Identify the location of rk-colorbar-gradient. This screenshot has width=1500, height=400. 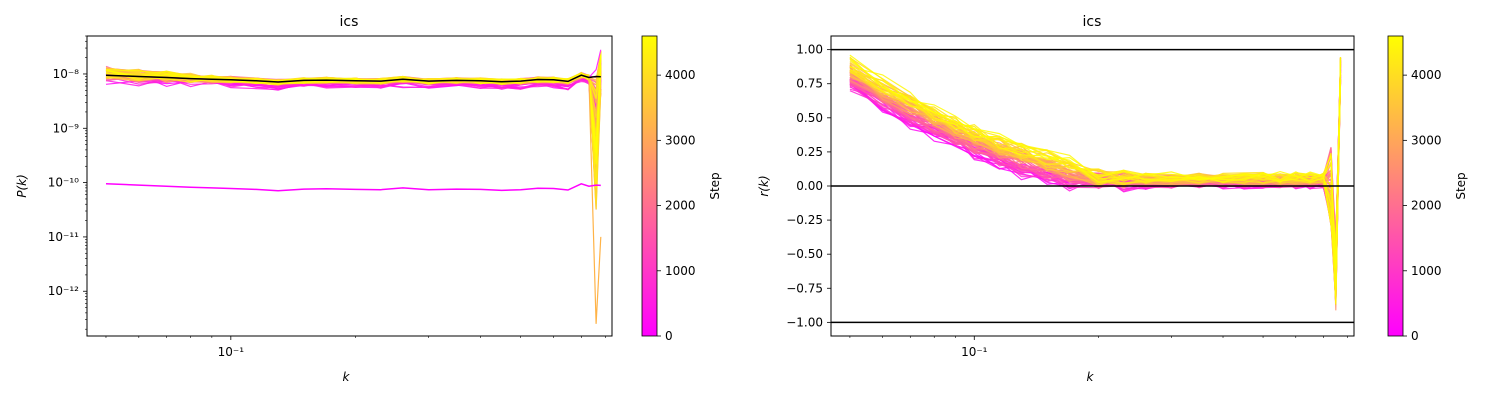
(1395, 186).